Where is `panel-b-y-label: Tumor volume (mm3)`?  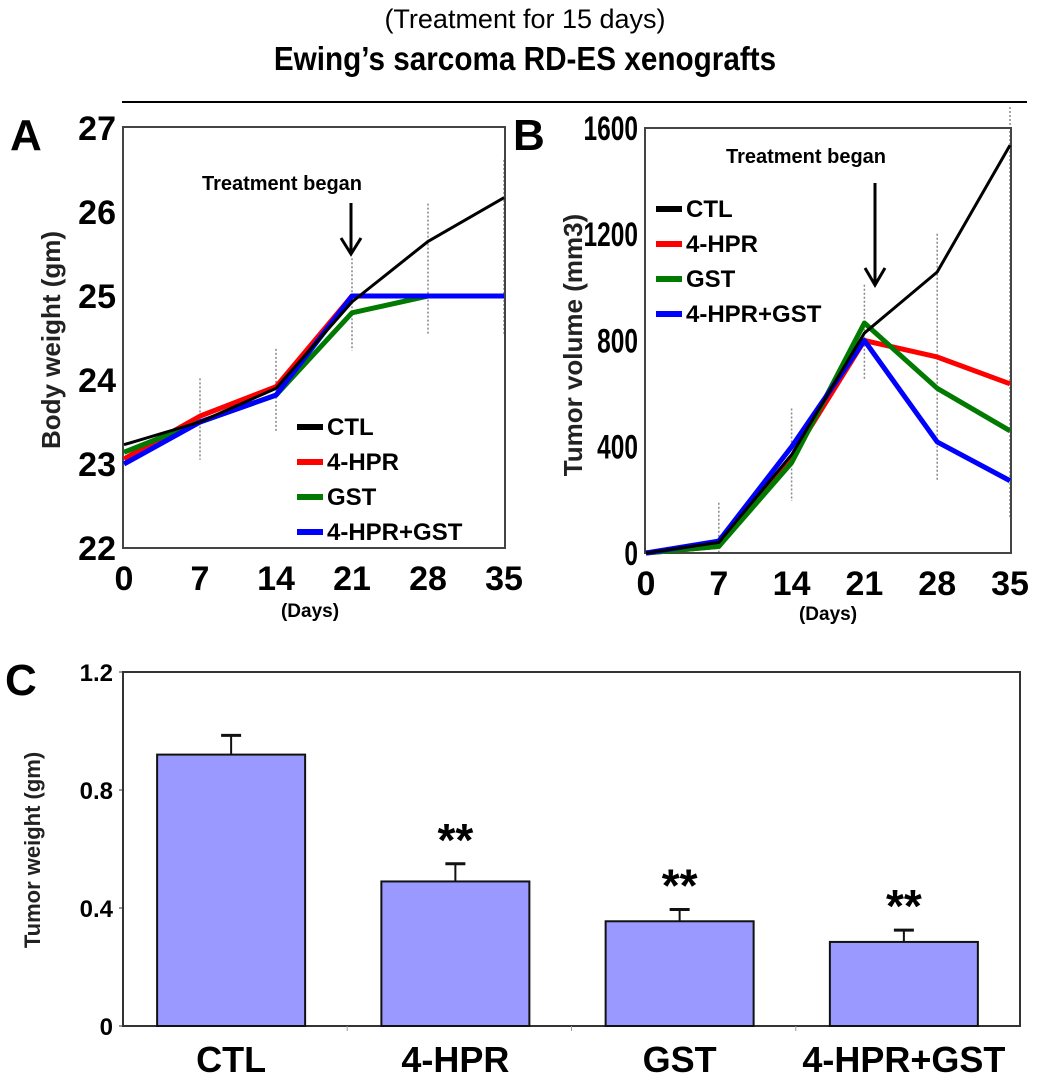
panel-b-y-label: Tumor volume (mm3) is located at coordinates (573, 345).